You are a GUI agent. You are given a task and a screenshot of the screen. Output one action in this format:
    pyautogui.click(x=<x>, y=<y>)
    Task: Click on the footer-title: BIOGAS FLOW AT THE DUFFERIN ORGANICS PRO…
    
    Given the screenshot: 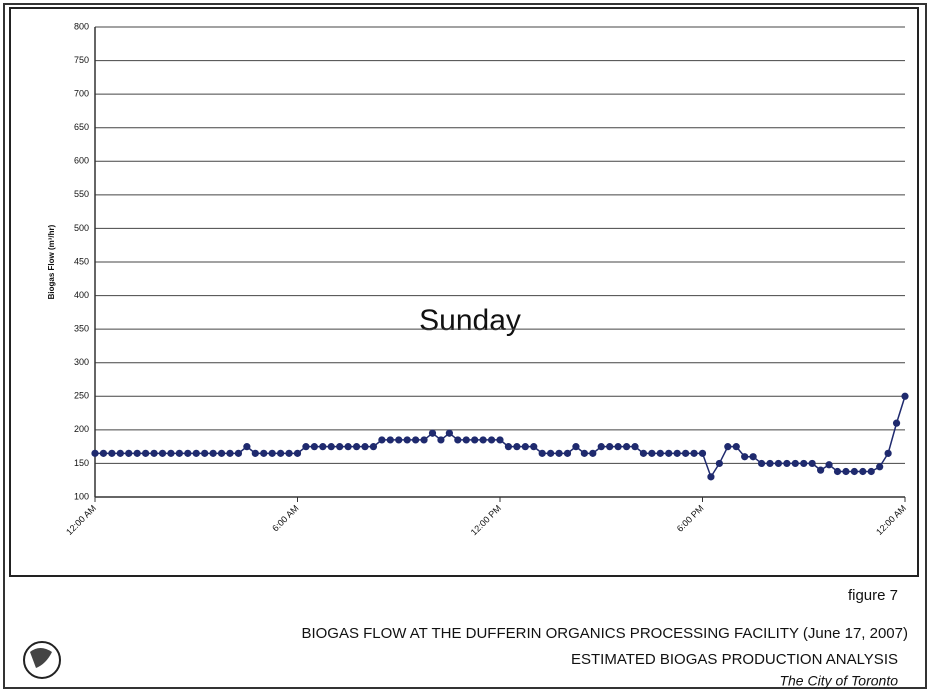 What is the action you would take?
    pyautogui.click(x=604, y=633)
    